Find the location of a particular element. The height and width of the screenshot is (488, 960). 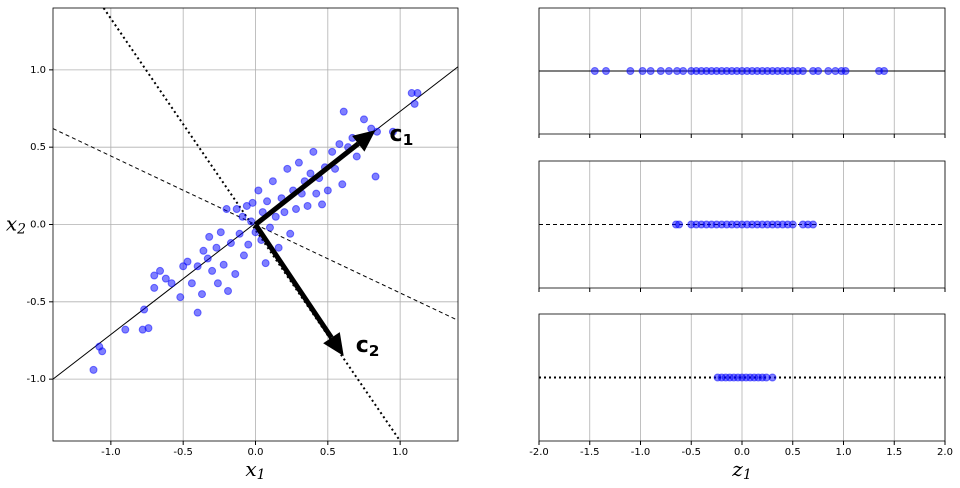

x-tick-label: 1.5 is located at coordinates (894, 452).